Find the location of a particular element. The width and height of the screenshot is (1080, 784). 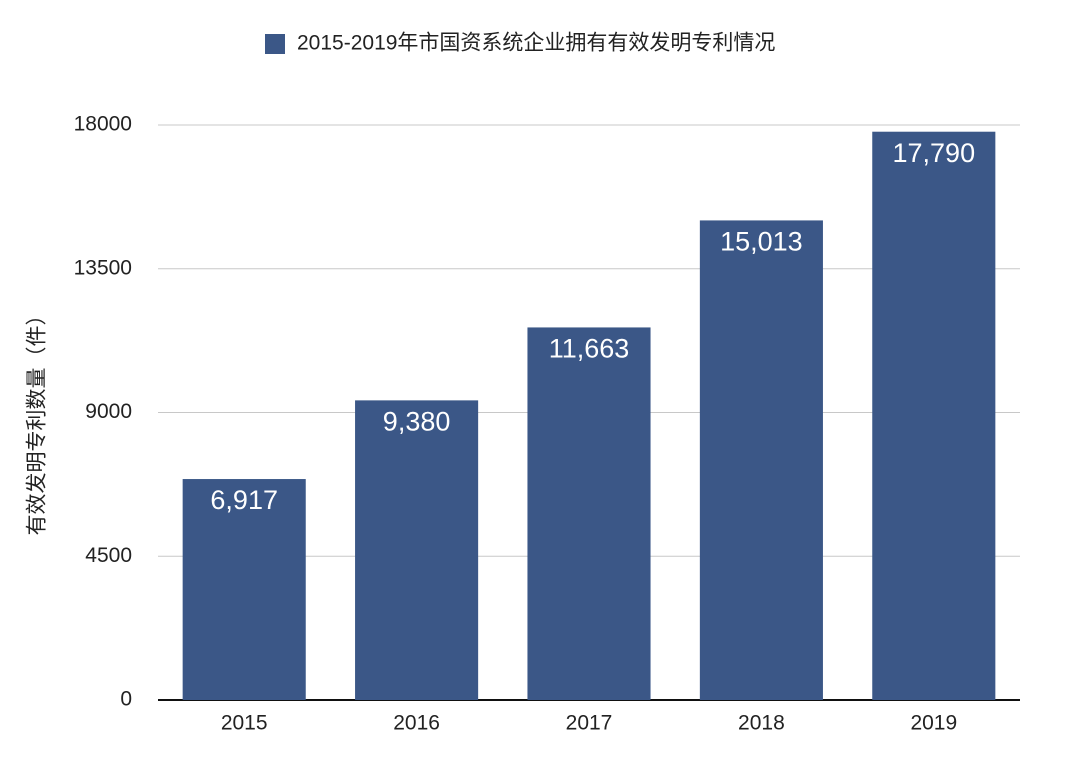

y-tick-label: 0 is located at coordinates (126, 699).